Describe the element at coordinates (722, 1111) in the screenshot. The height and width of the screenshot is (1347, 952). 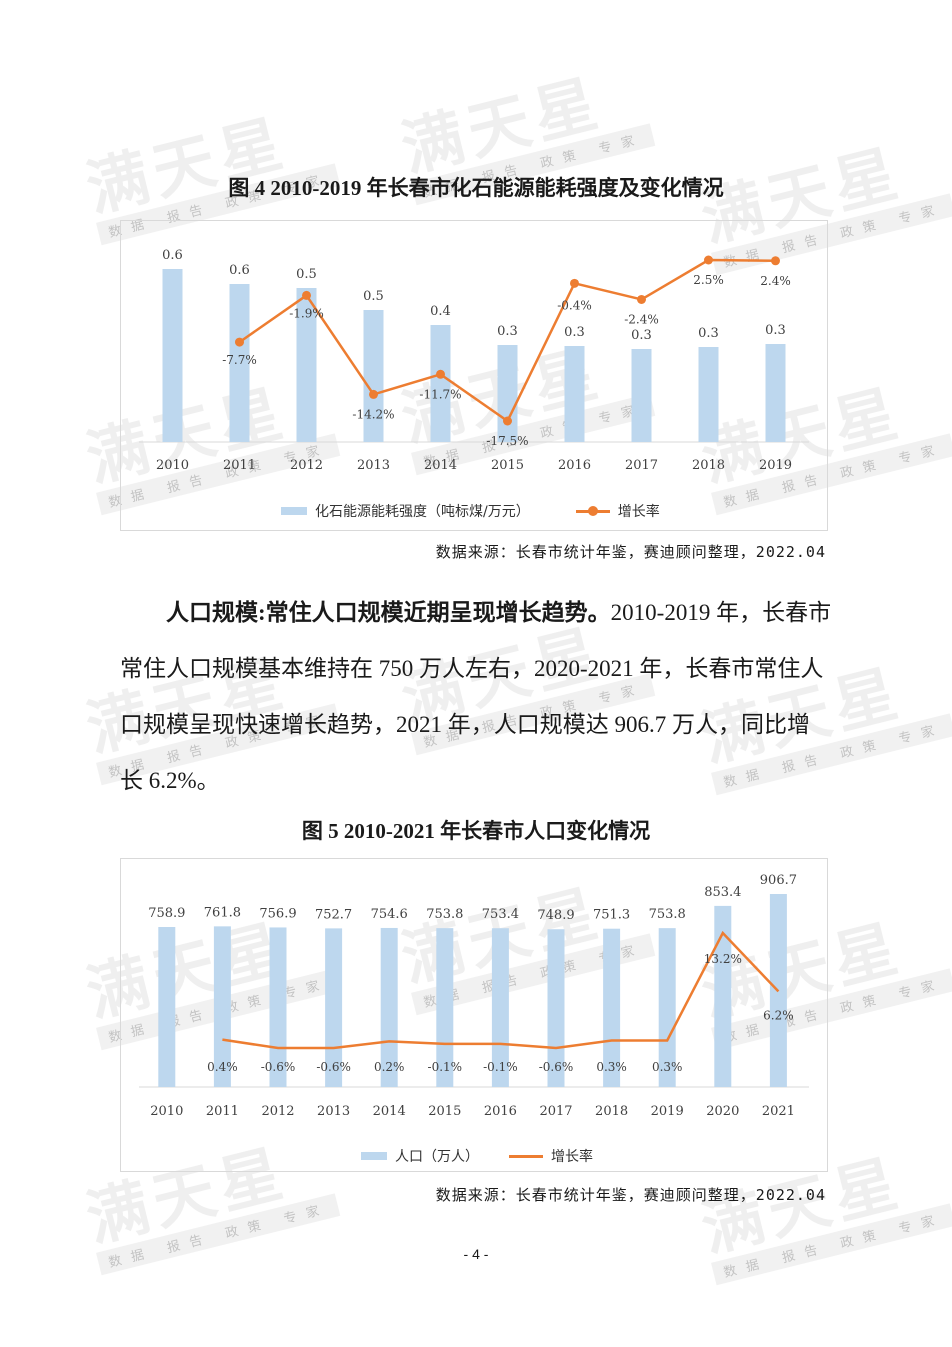
I see `svg-text: 2020` at that location.